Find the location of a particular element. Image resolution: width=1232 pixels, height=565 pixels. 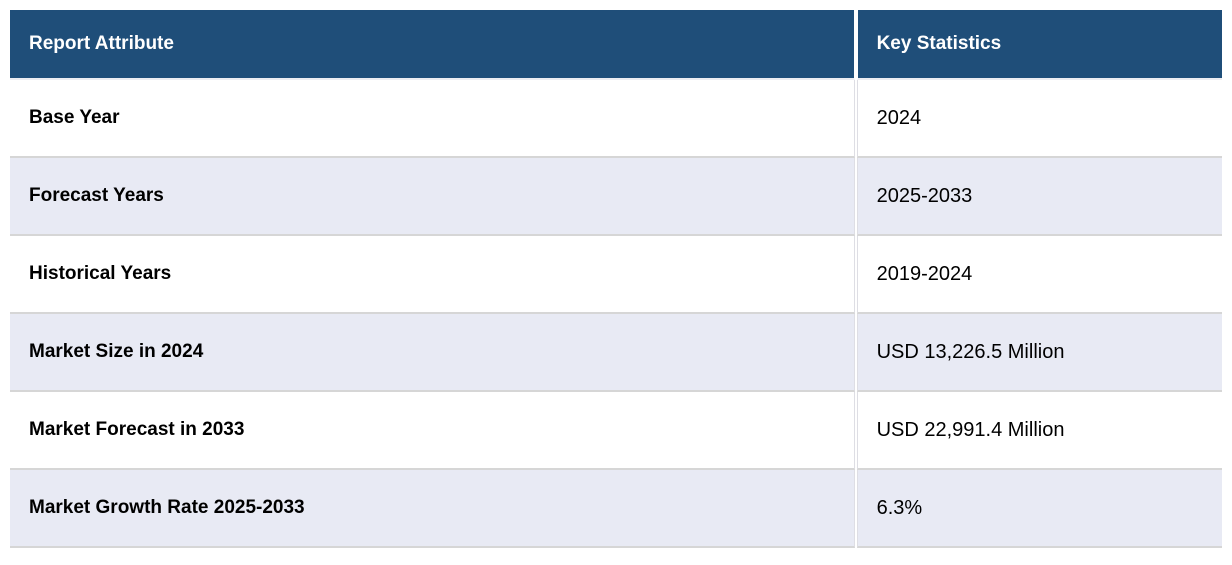

key-statistic-cell: 2025-2033 is located at coordinates (1039, 197).